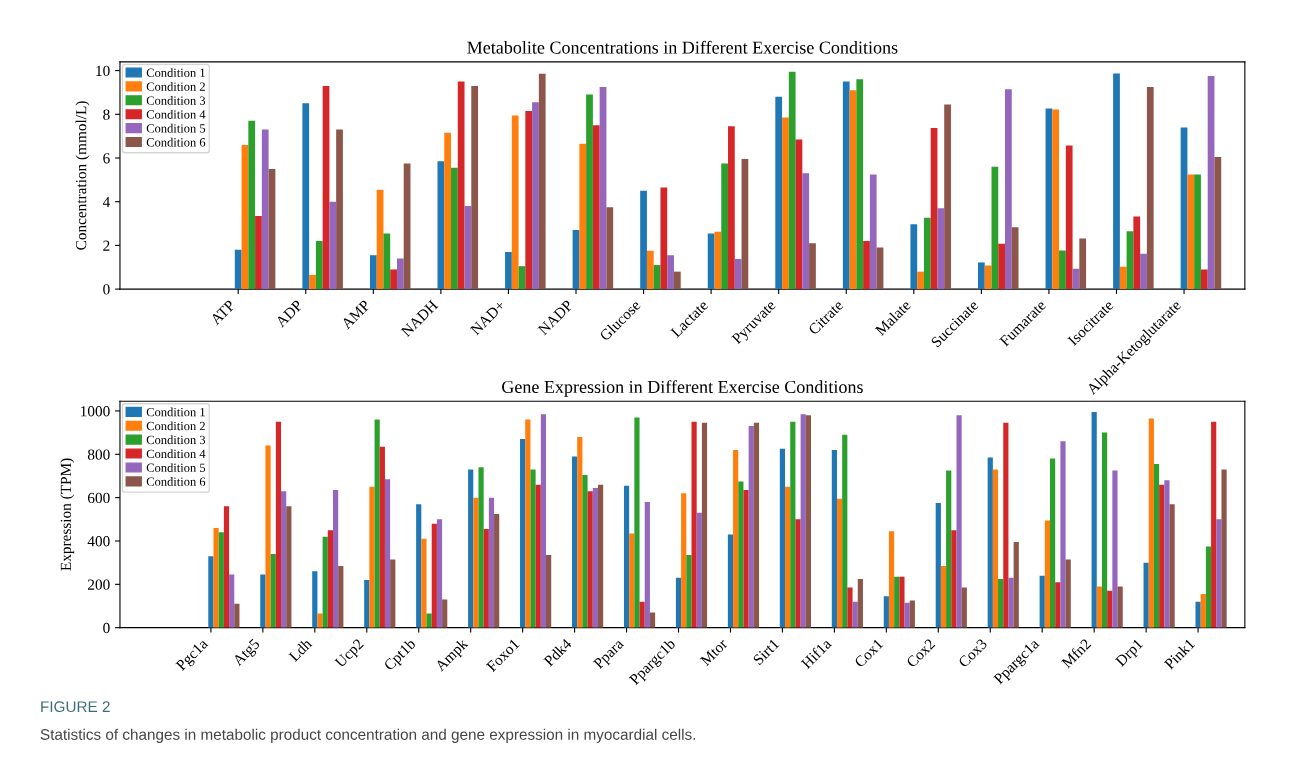 This screenshot has width=1290, height=773. I want to click on text: Statistics of changes in metabolic product concentration and gene expression in myocardial cells., so click(368, 735).